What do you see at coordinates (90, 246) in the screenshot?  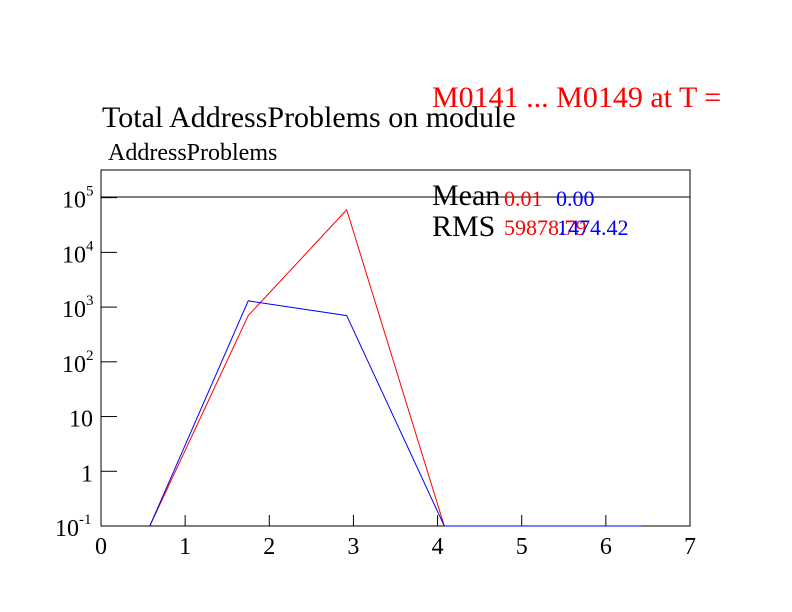 I see `y-tick-exponent: 4` at bounding box center [90, 246].